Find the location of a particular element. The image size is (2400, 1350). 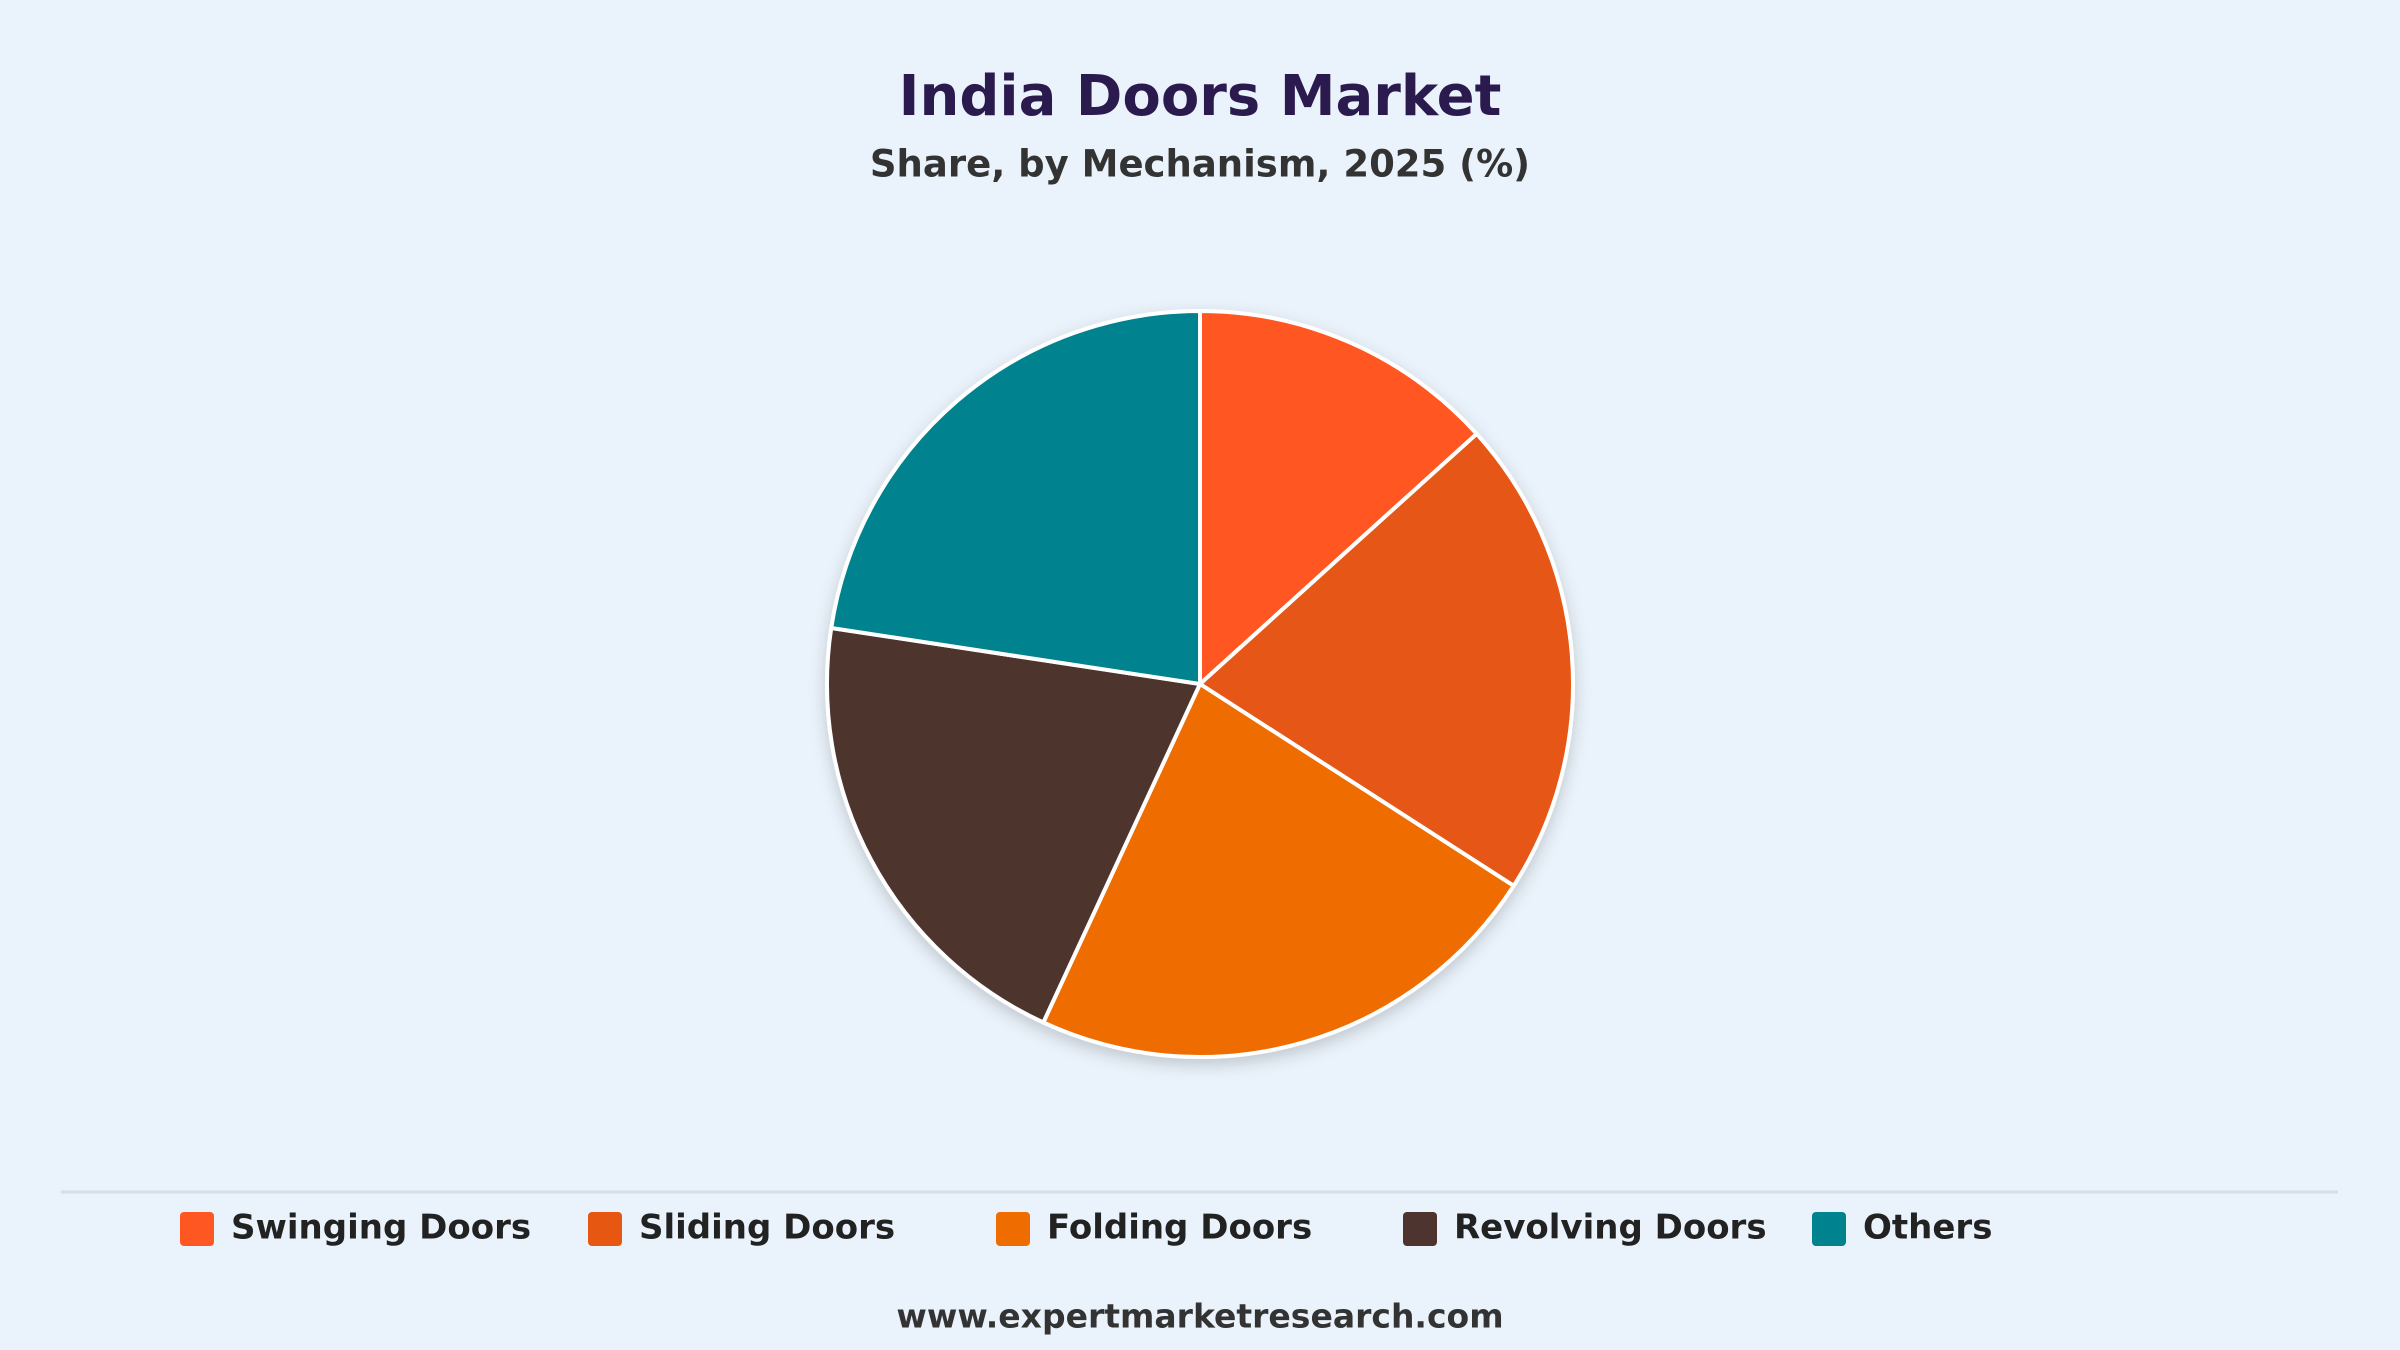

legend-label: Swinging Doors is located at coordinates (381, 1228).